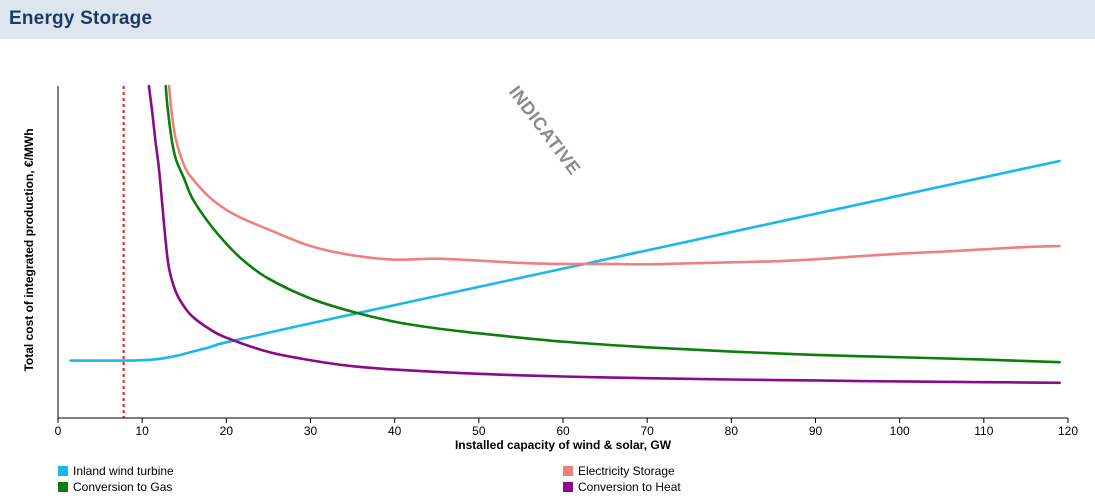  I want to click on header-bar: Energy Storage, so click(547, 19).